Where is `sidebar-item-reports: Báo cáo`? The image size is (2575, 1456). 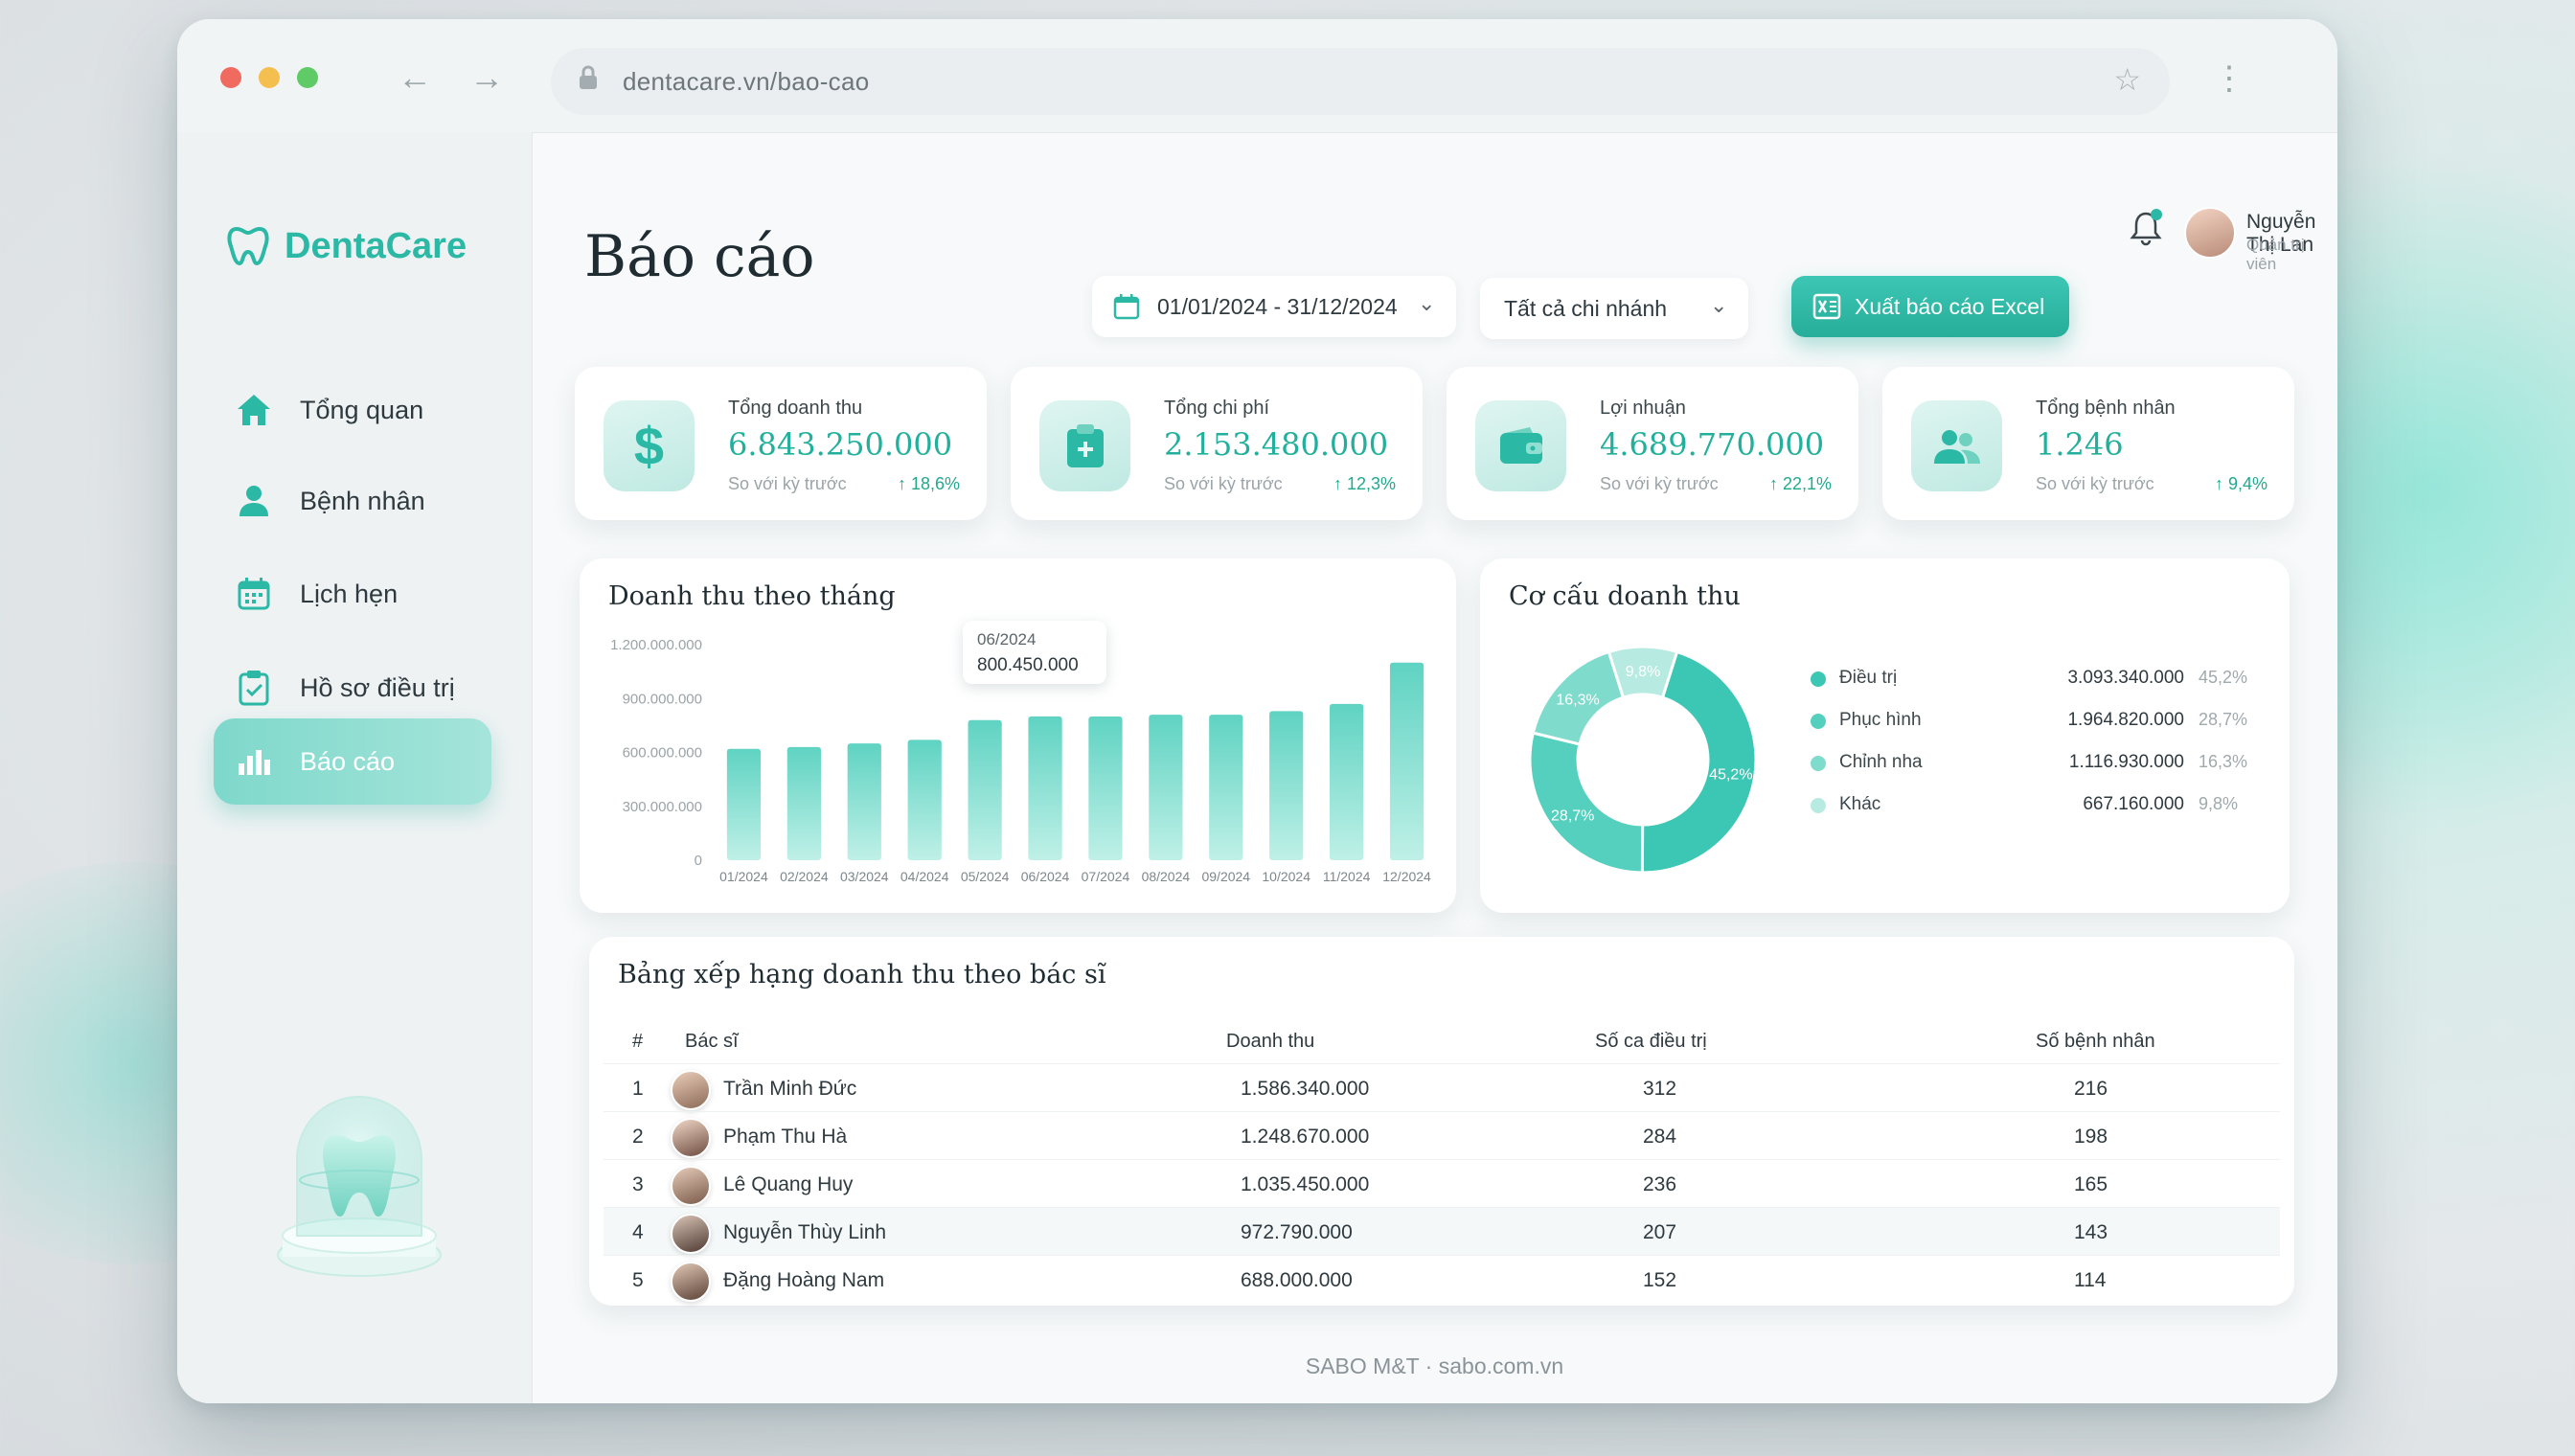
sidebar-item-reports: Báo cáo is located at coordinates (352, 761).